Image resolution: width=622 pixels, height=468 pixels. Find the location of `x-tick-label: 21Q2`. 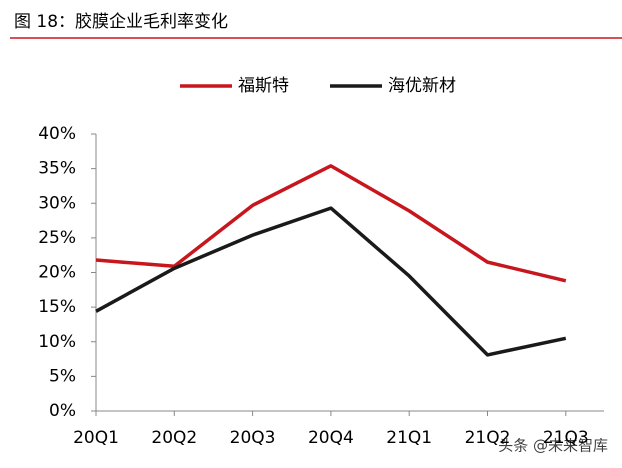

x-tick-label: 21Q2 is located at coordinates (488, 438).